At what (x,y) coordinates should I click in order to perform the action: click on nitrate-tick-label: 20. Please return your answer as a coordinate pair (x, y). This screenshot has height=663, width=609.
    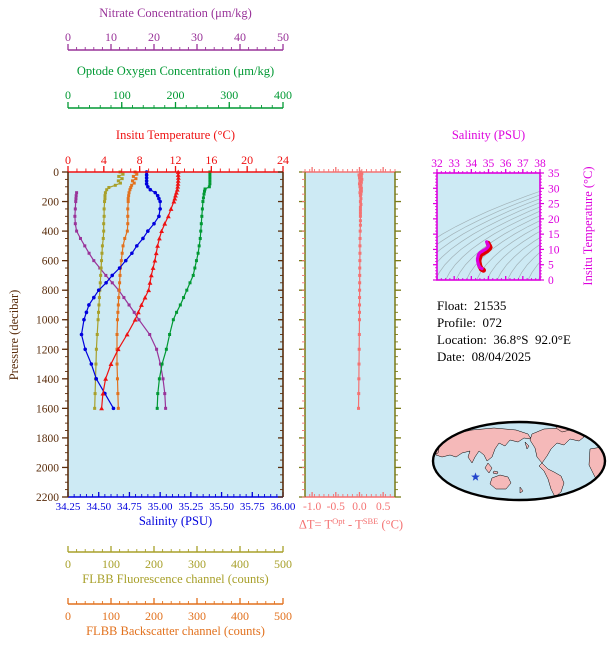
    Looking at the image, I should click on (154, 37).